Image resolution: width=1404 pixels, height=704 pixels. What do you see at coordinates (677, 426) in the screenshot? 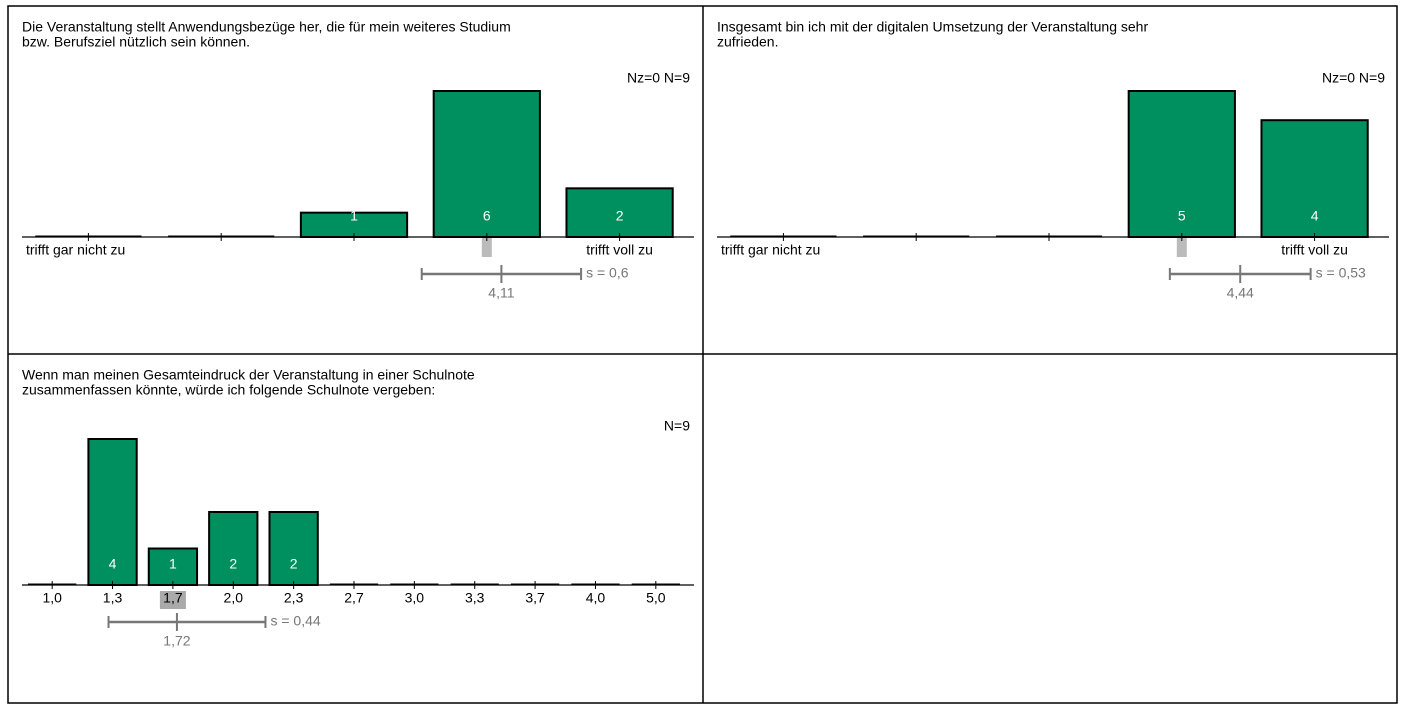
I see `counts-label: N=9` at bounding box center [677, 426].